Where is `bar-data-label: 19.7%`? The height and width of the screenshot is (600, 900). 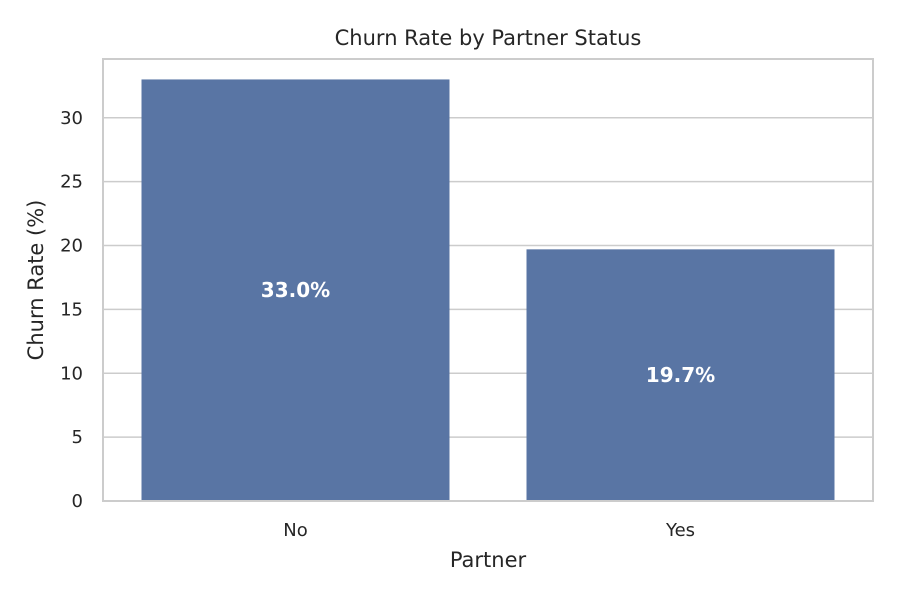 bar-data-label: 19.7% is located at coordinates (680, 375).